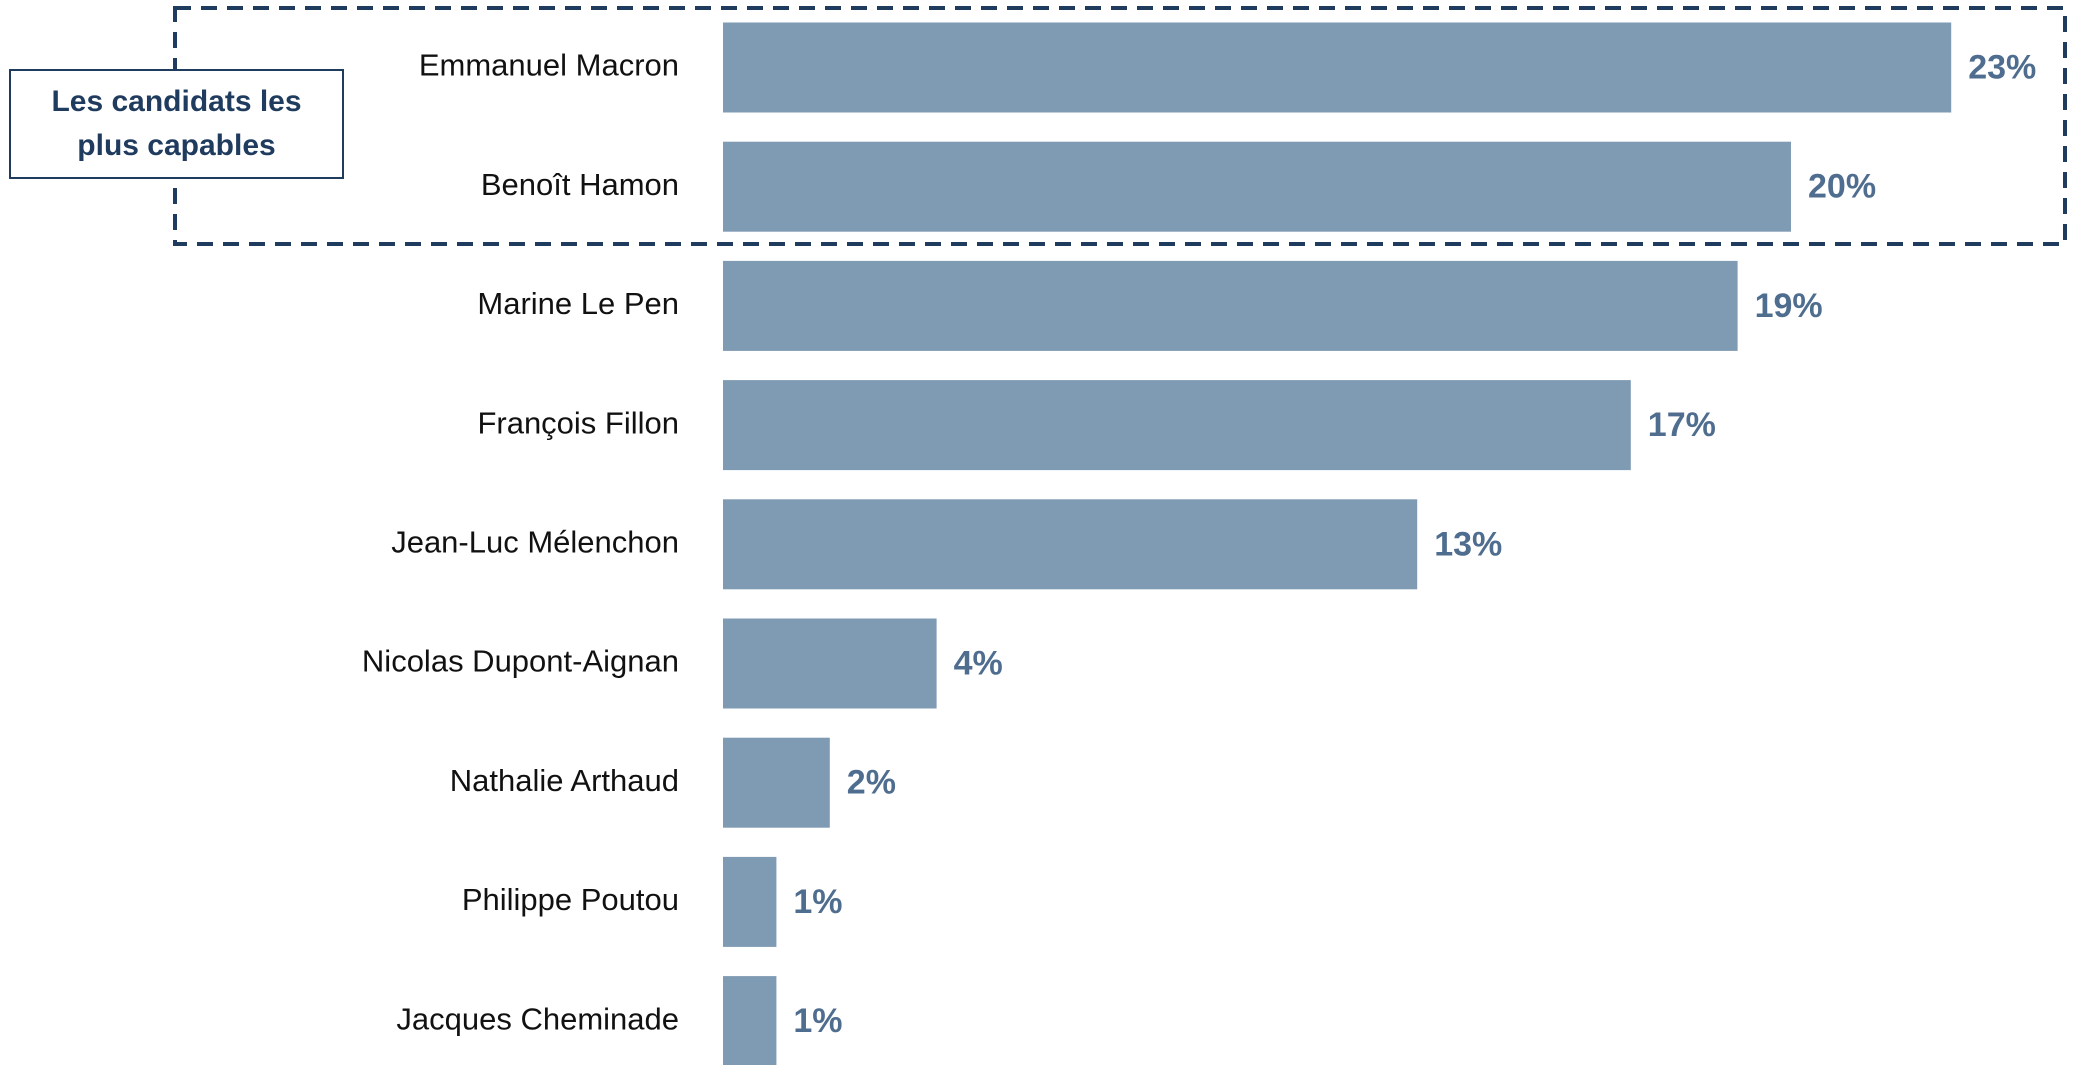  What do you see at coordinates (580, 184) in the screenshot?
I see `category-label: Benoît Hamon` at bounding box center [580, 184].